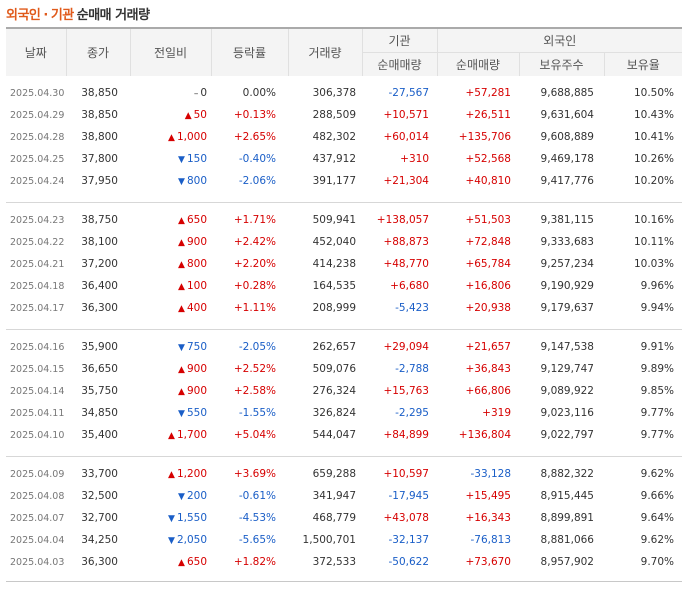 This screenshot has width=687, height=601. I want to click on header-rate: 등락률, so click(249, 52).